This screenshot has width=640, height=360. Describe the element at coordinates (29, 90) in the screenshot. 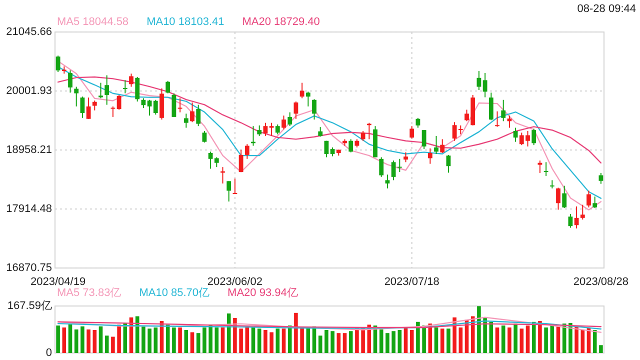

I see `y-tick-label: 20001.93` at that location.